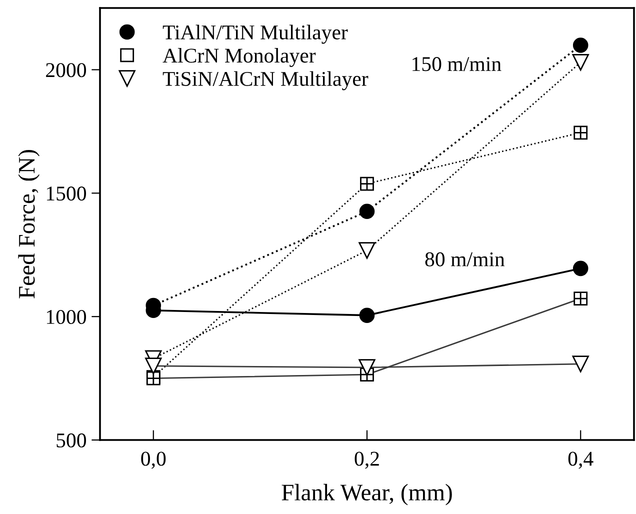 The height and width of the screenshot is (514, 636). What do you see at coordinates (66, 70) in the screenshot?
I see `y-tick-label: 2000` at bounding box center [66, 70].